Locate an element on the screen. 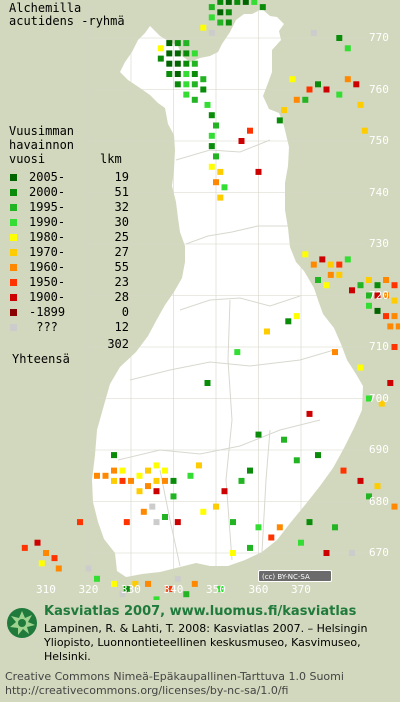  legend-label: 1995- is located at coordinates (47, 207).